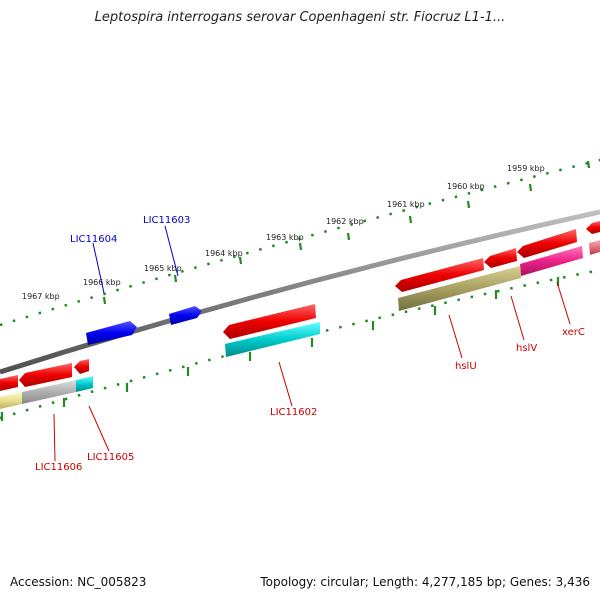 This screenshot has width=600, height=600. What do you see at coordinates (81, 366) in the screenshot?
I see `gene-unnamed-a` at bounding box center [81, 366].